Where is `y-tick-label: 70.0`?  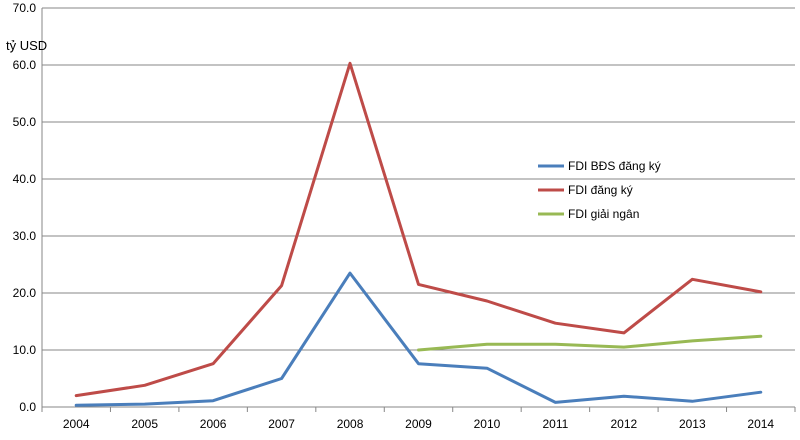
y-tick-label: 70.0 is located at coordinates (25, 8).